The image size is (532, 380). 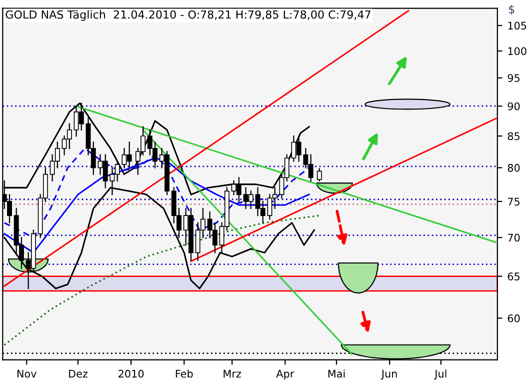 What do you see at coordinates (514, 276) in the screenshot?
I see `y-tick-label: 65` at bounding box center [514, 276].